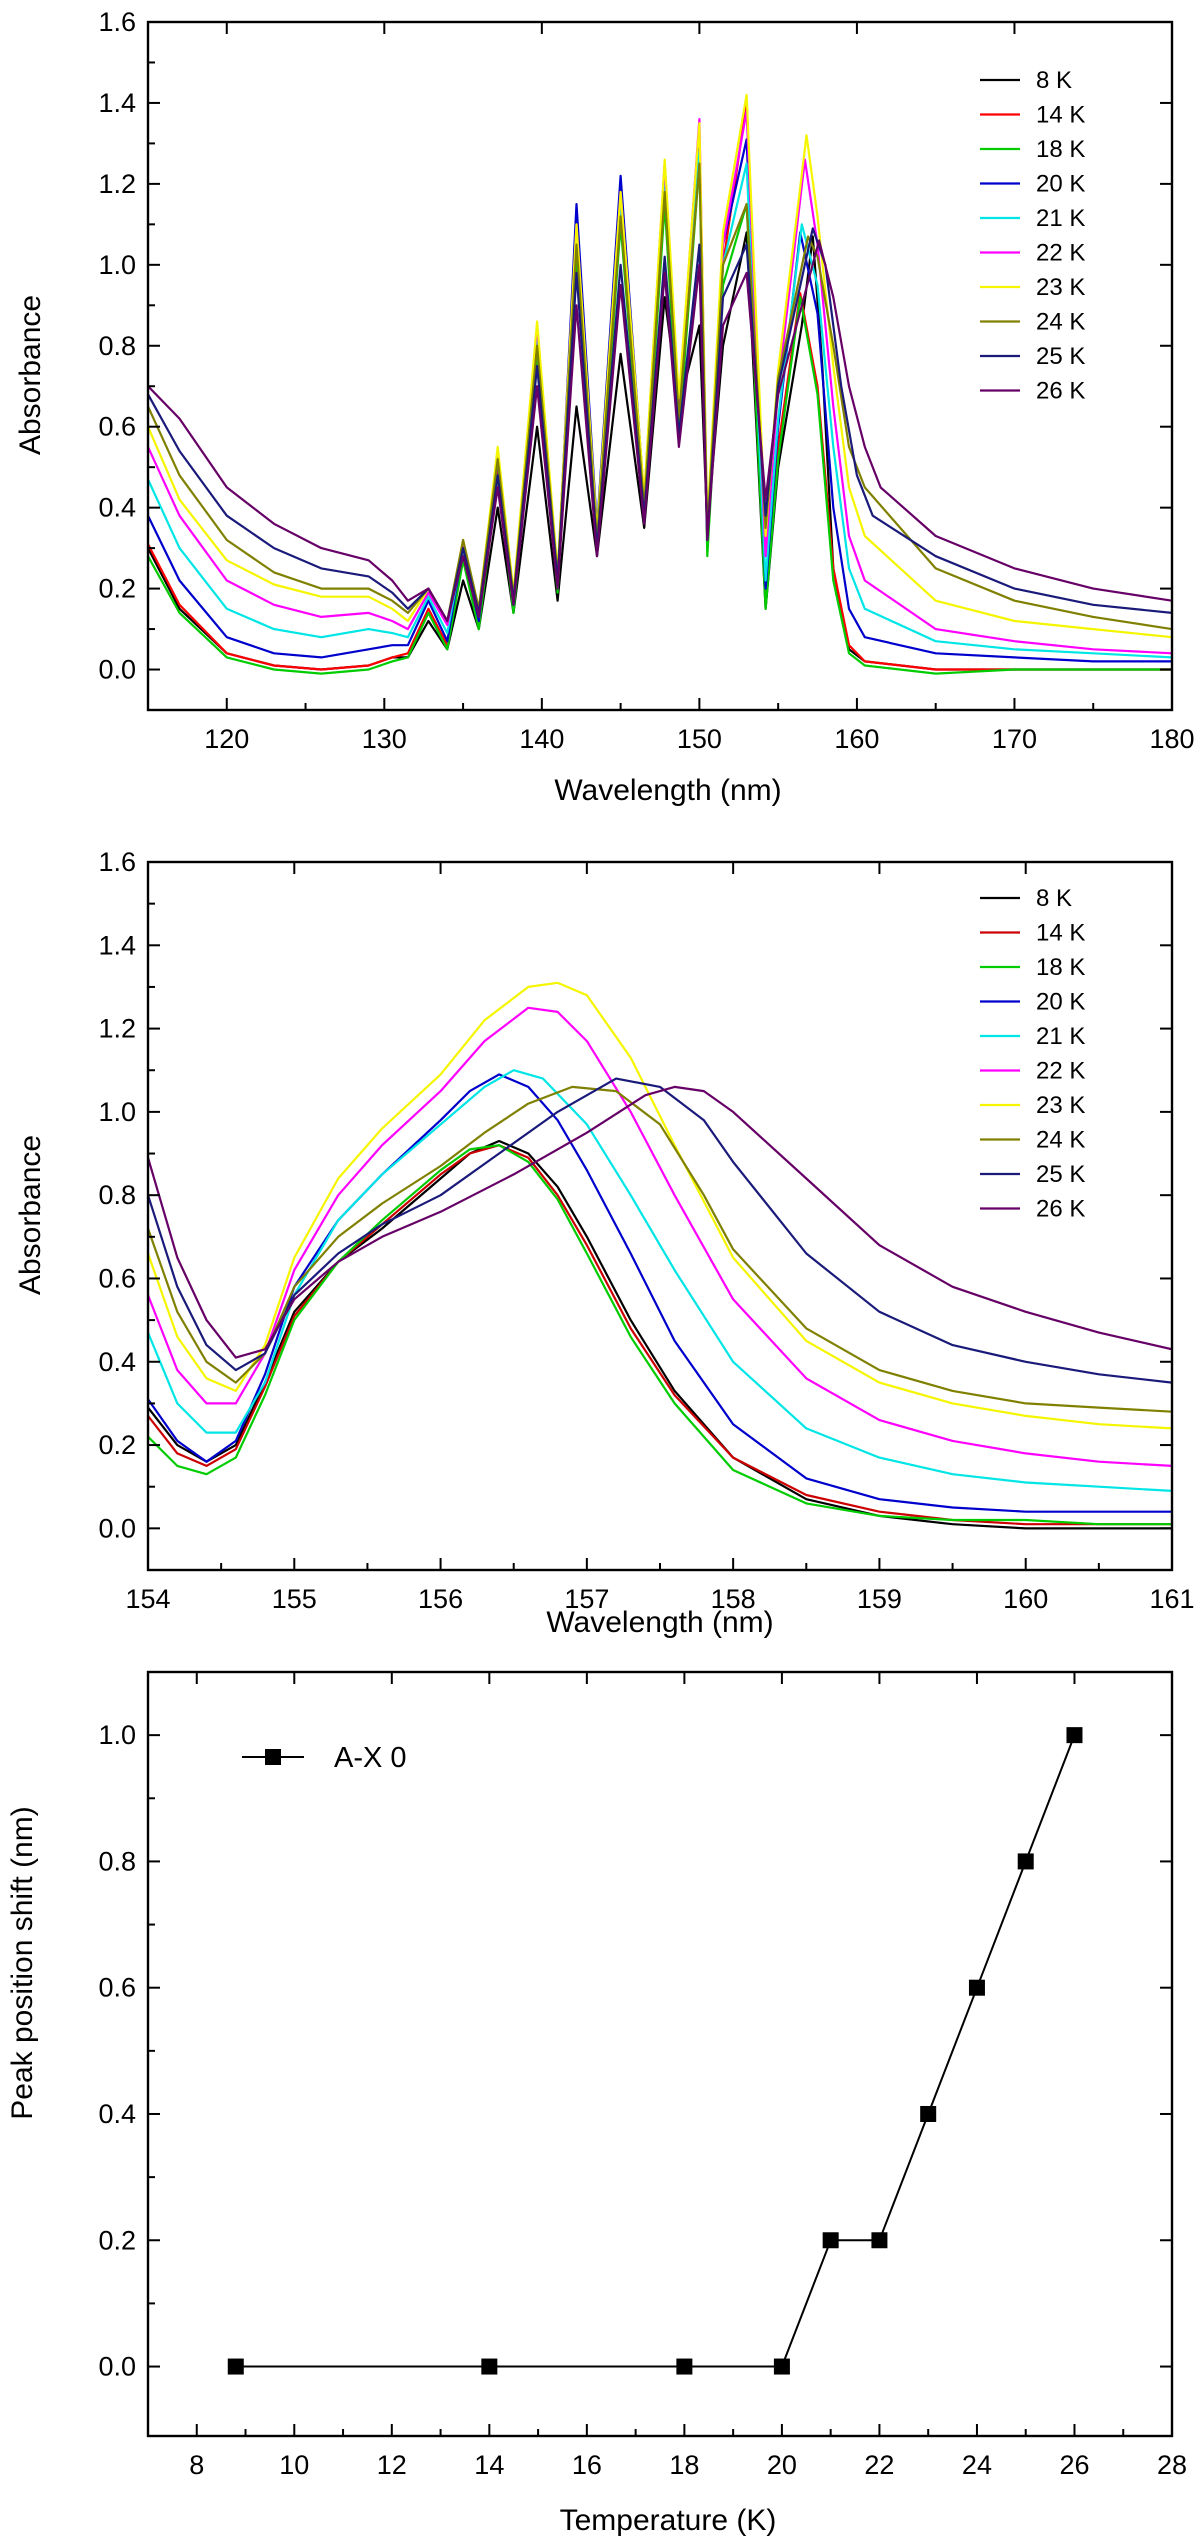  I want to click on legend-label: 20 K, so click(1060, 1002).